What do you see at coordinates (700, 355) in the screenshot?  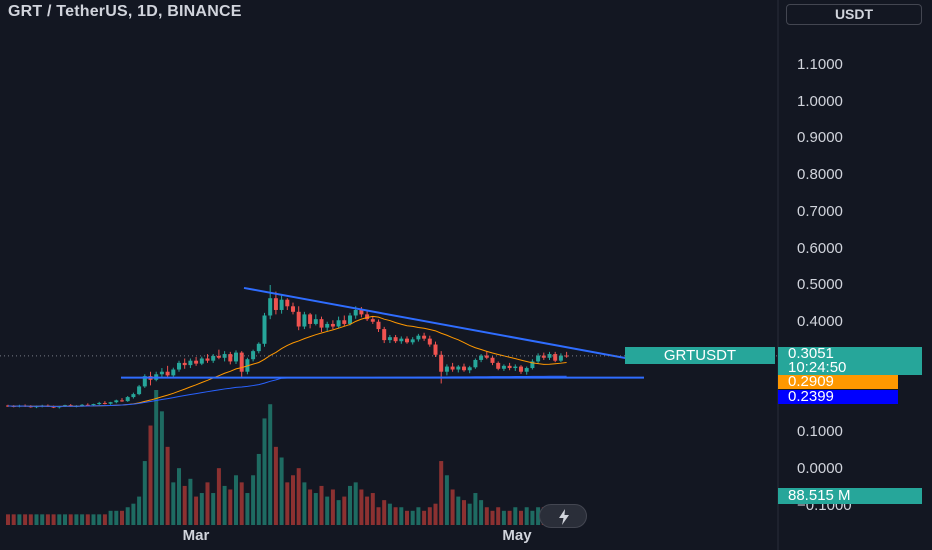 I see `symbol-label: GRTUSDT` at bounding box center [700, 355].